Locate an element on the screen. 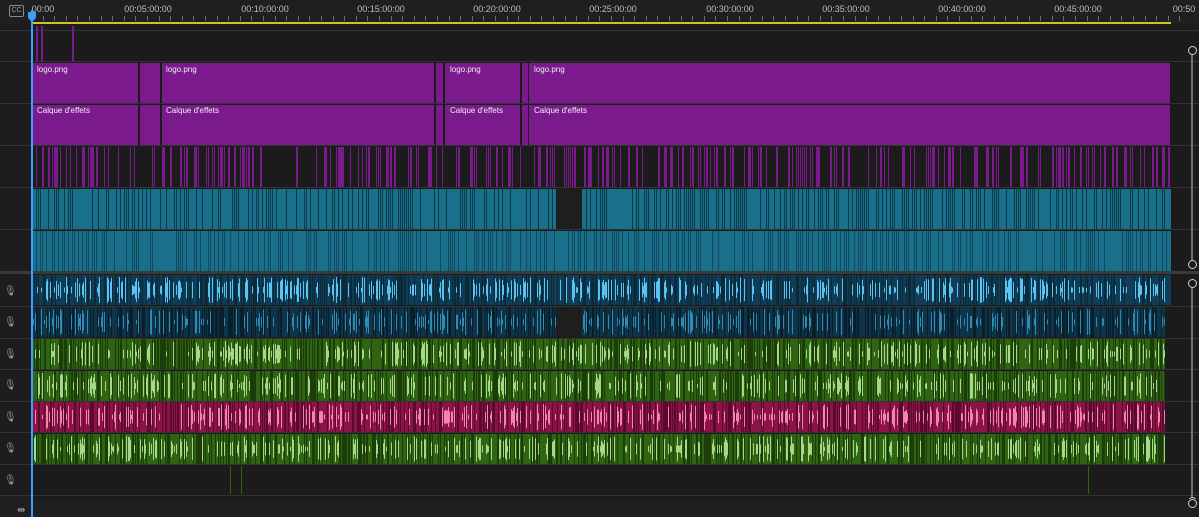 The height and width of the screenshot is (517, 1199). video-scroll-bottom-handle is located at coordinates (1192, 264).